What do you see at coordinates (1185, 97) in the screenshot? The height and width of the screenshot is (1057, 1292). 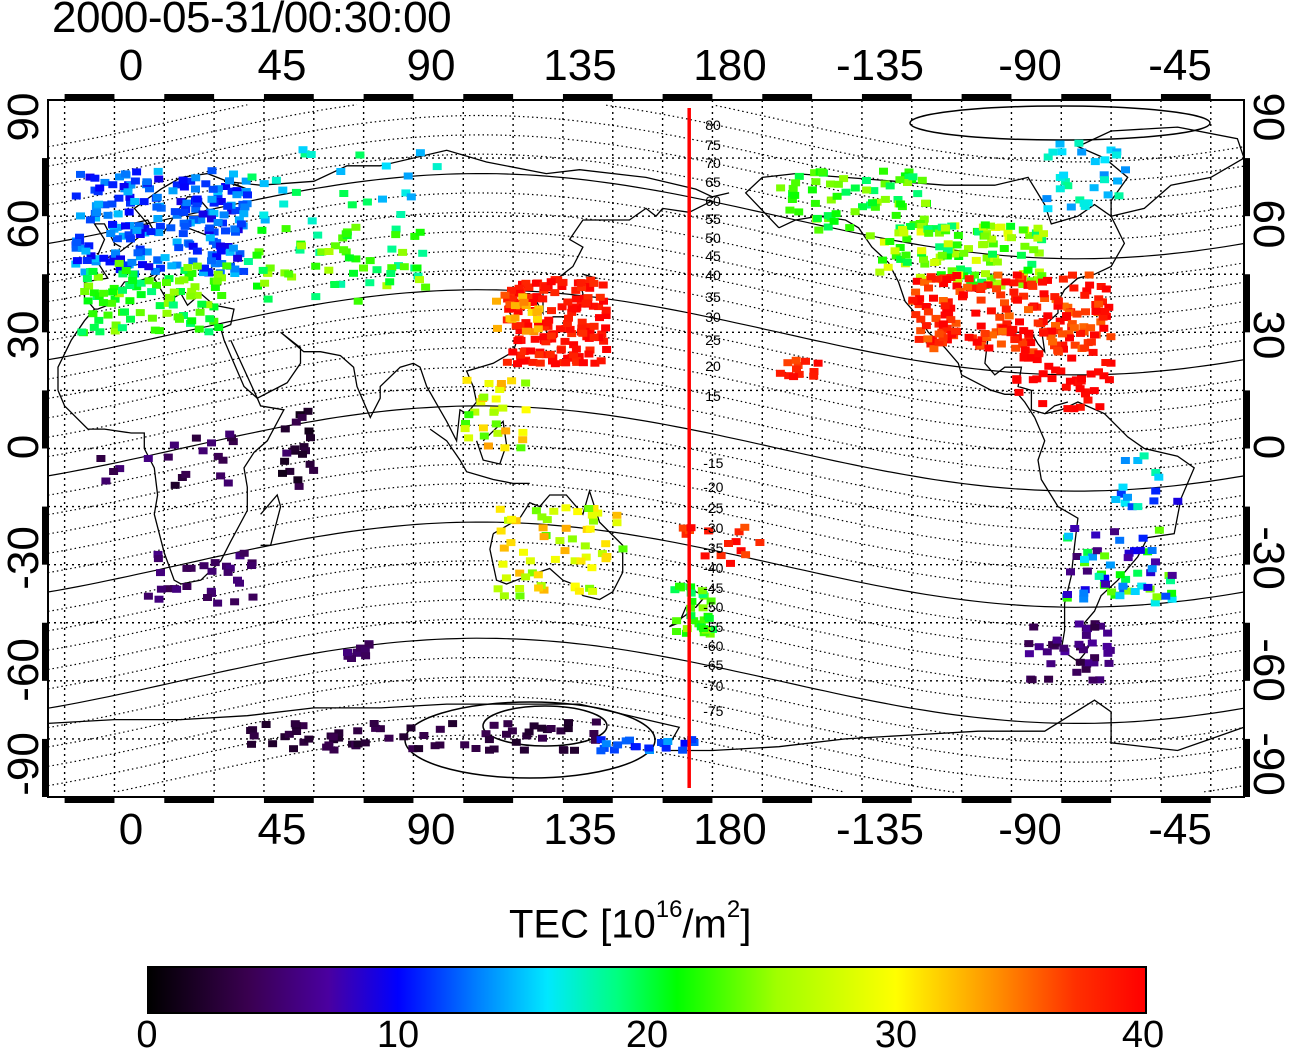 I see `frame-band-top` at bounding box center [1185, 97].